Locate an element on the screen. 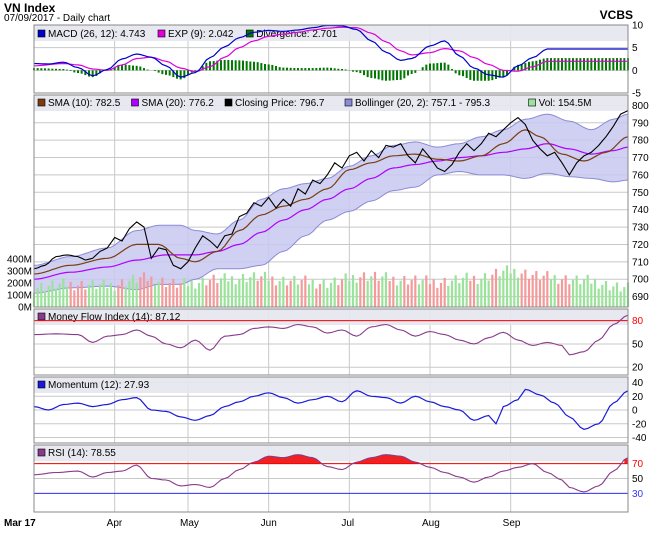 The height and width of the screenshot is (540, 660). x-tick-label: Aug is located at coordinates (431, 523).